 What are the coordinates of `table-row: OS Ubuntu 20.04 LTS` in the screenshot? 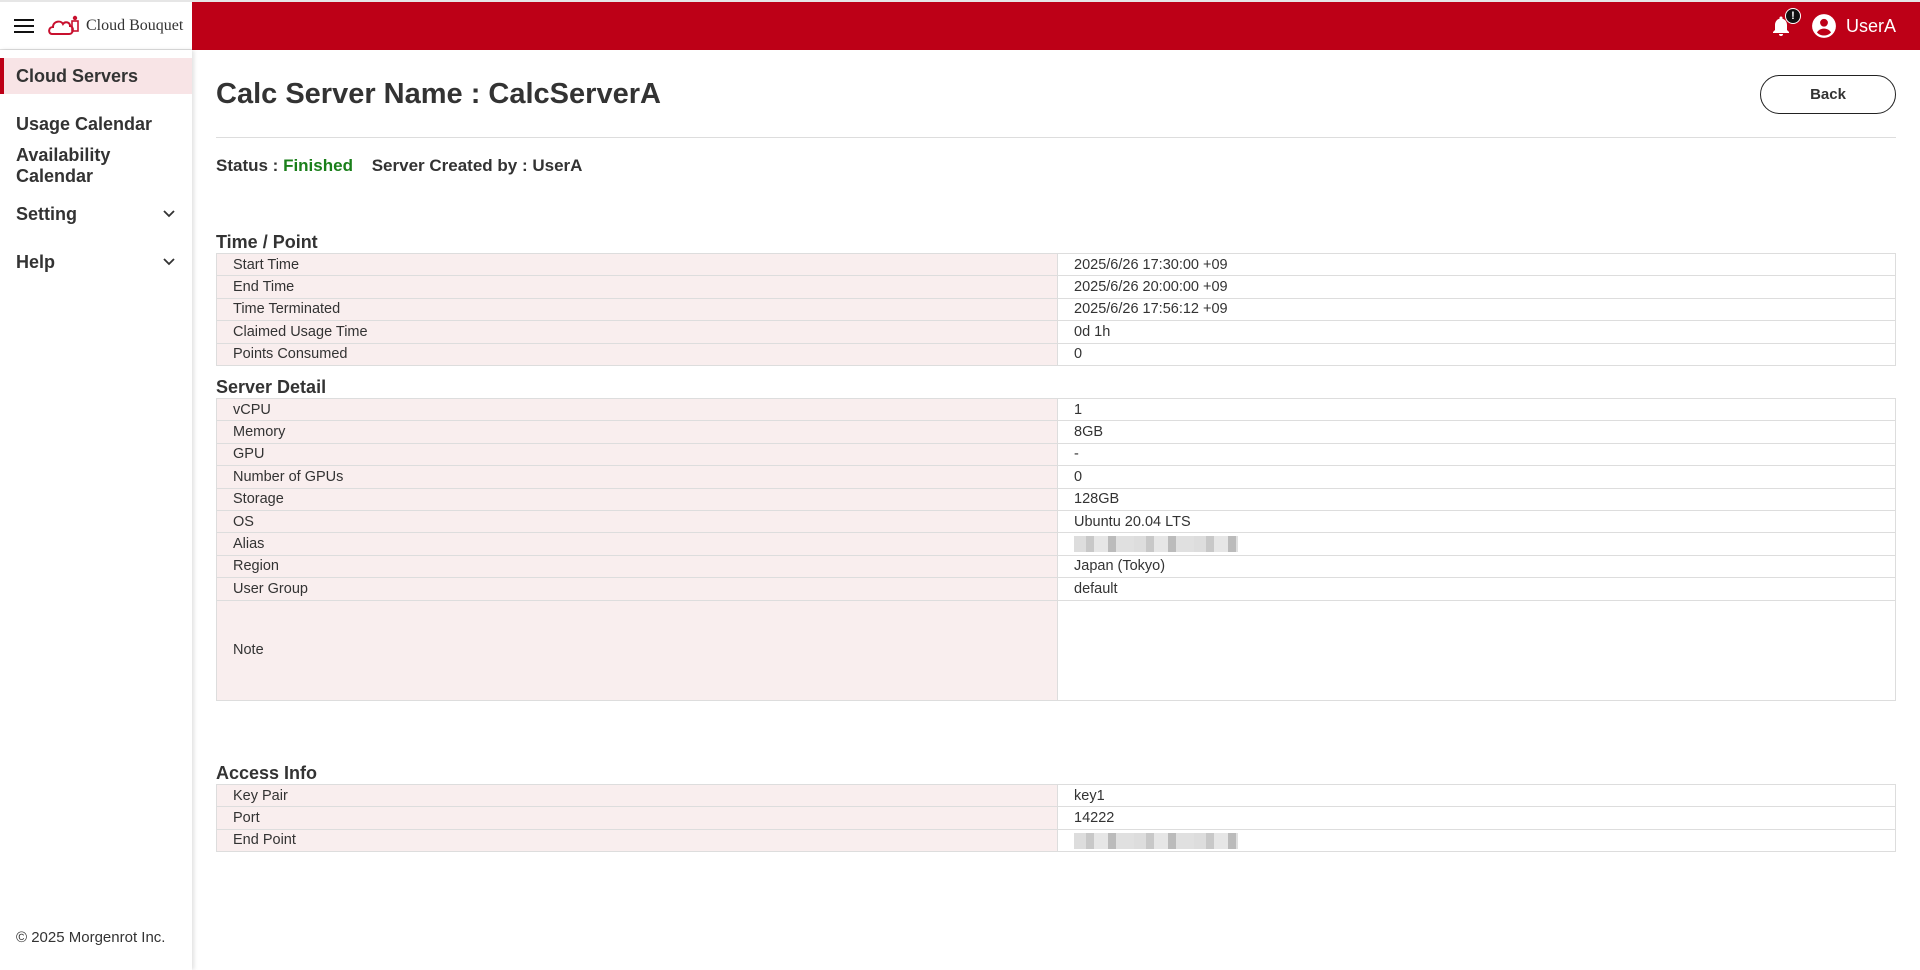 It's located at (1056, 521).